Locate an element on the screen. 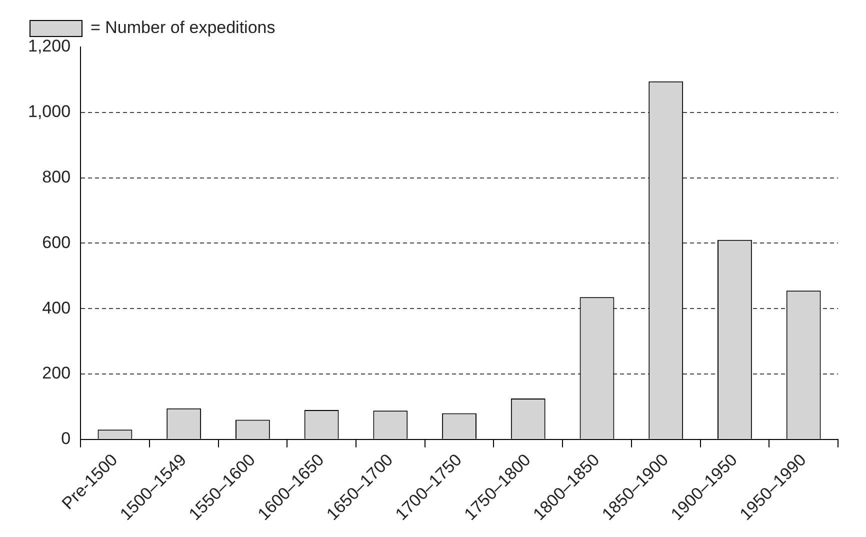  y-tick-label: 400 is located at coordinates (56, 308).